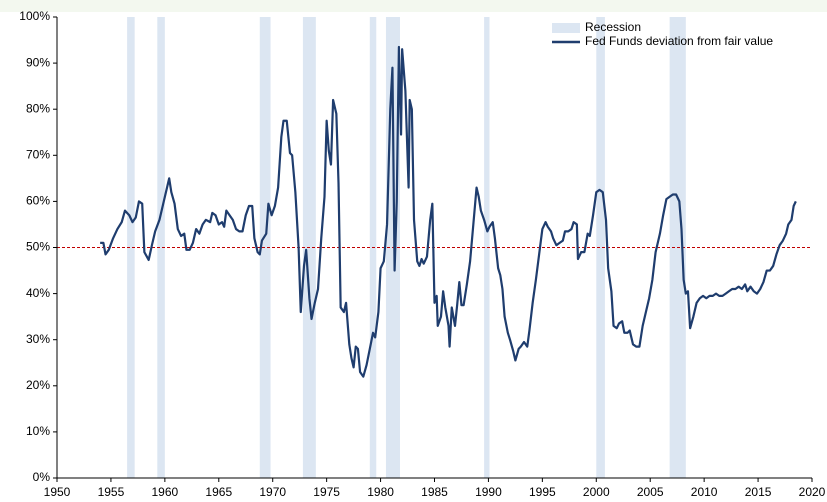  I want to click on x-tick-label: 1995, so click(542, 492).